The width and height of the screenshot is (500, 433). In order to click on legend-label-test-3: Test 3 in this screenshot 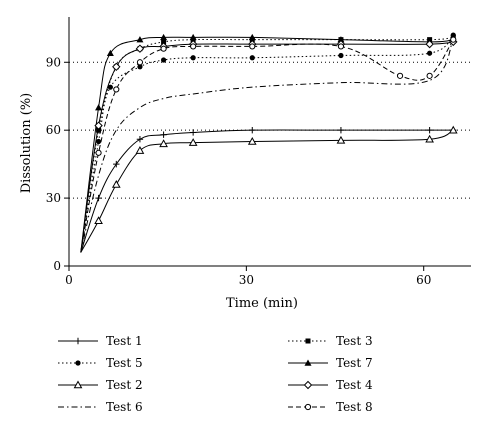, I will do `click(354, 341)`.